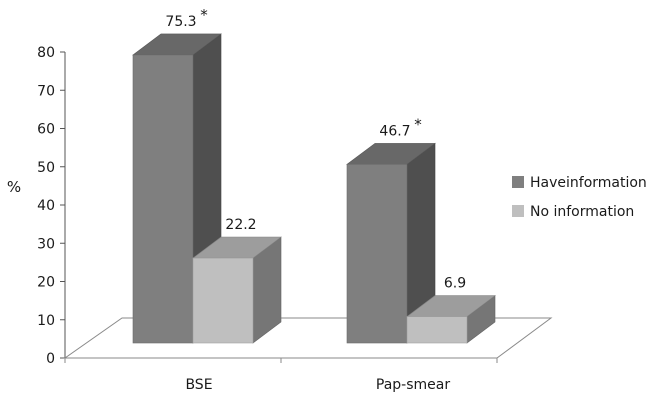 The image size is (653, 398). I want to click on category-label: Pap-smear, so click(413, 385).